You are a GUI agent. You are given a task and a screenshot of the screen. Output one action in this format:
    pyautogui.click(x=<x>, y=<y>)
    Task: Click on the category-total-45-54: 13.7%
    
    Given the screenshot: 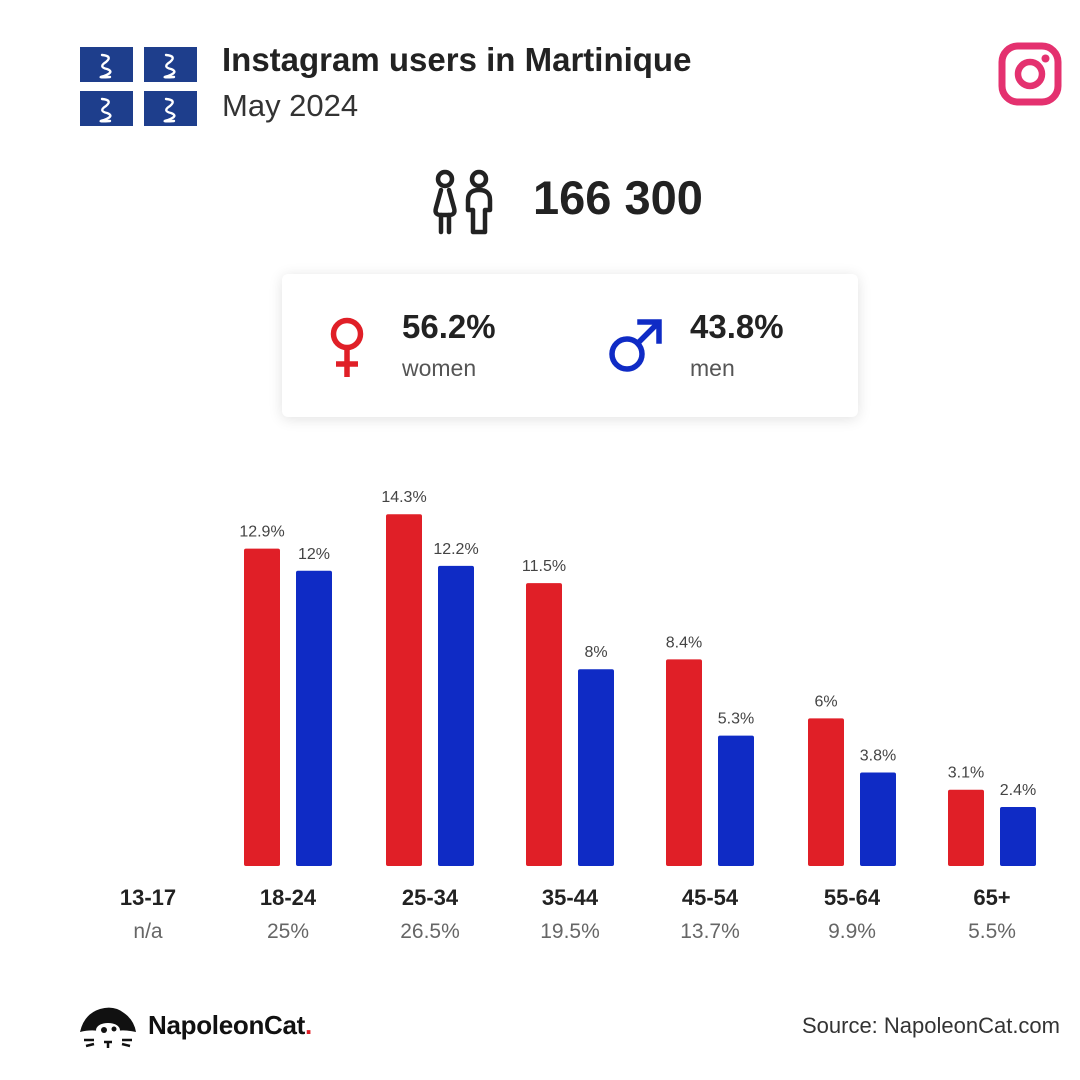 What is the action you would take?
    pyautogui.click(x=710, y=931)
    